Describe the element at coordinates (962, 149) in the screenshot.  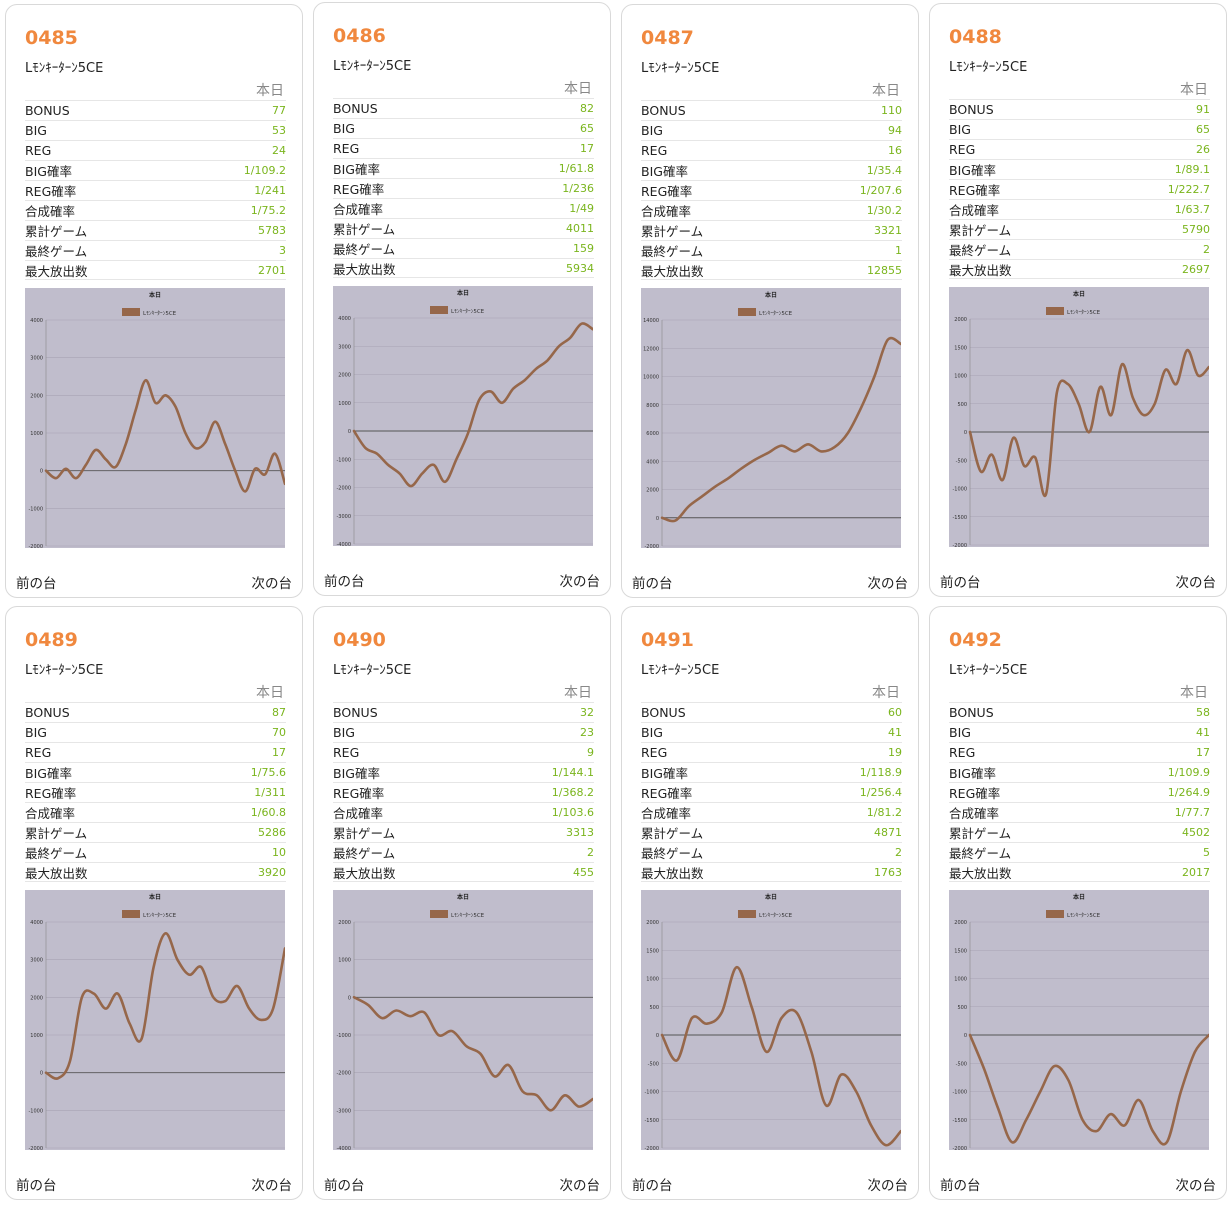
I see `stat-label: REG` at that location.